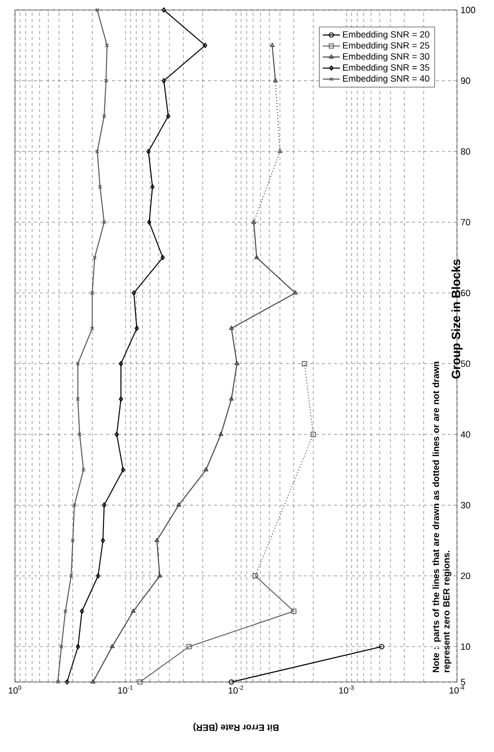 This screenshot has height=752, width=494. I want to click on y-tick-label: 80, so click(465, 151).